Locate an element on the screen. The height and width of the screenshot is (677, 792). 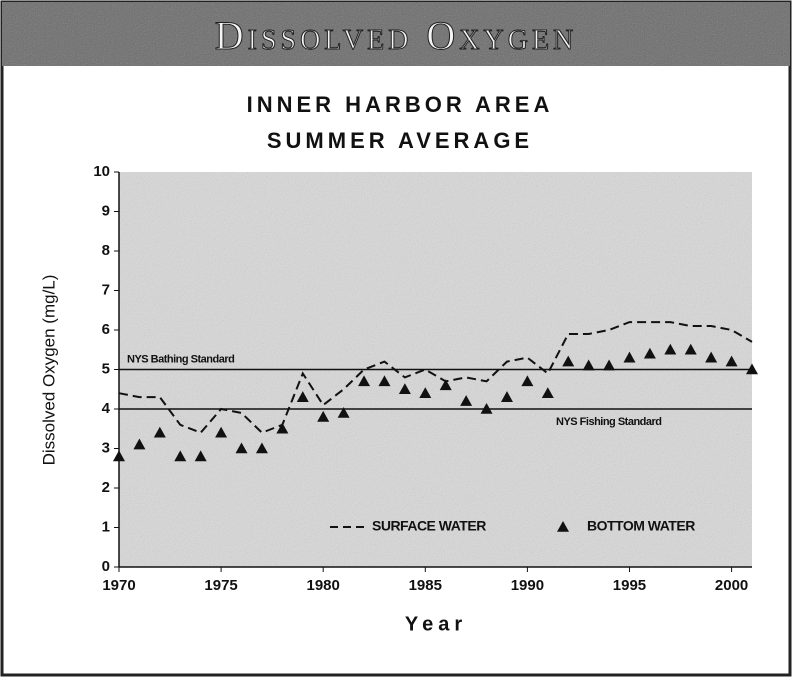
chart-subtitle: SUMMER AVERAGE is located at coordinates (400, 140).